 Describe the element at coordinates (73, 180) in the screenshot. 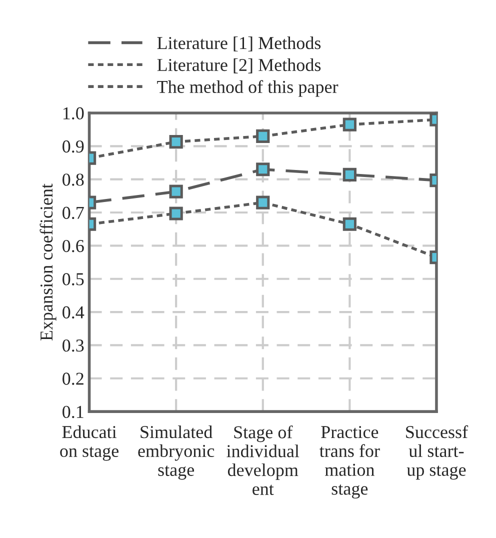

I see `y-tick-label: 0.8` at that location.